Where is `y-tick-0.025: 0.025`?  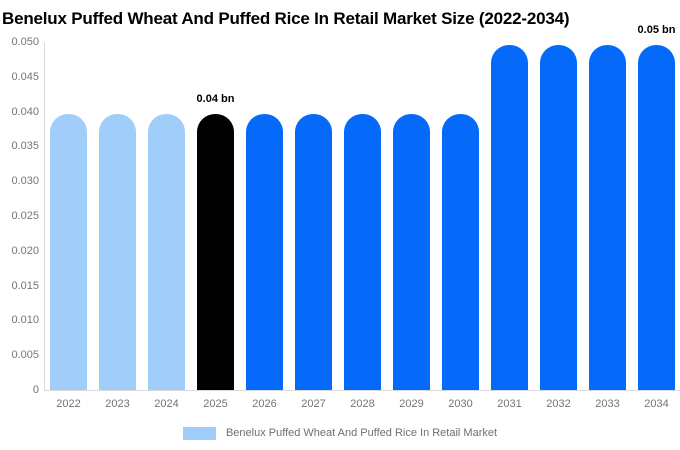 y-tick-0.025: 0.025 is located at coordinates (25, 216).